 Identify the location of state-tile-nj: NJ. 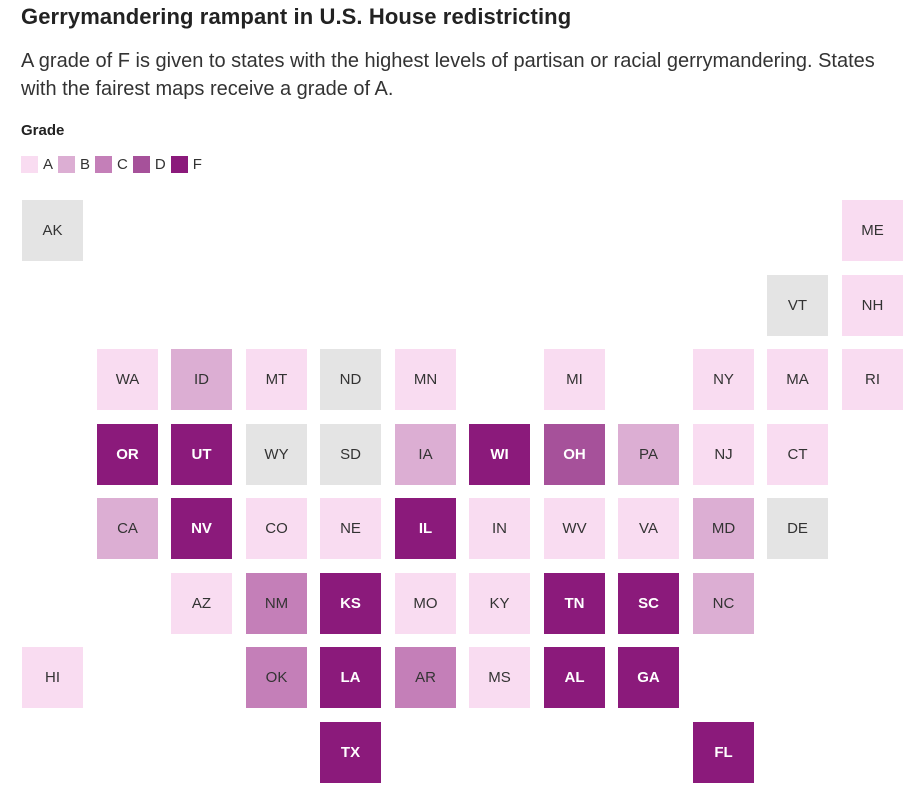
(723, 454).